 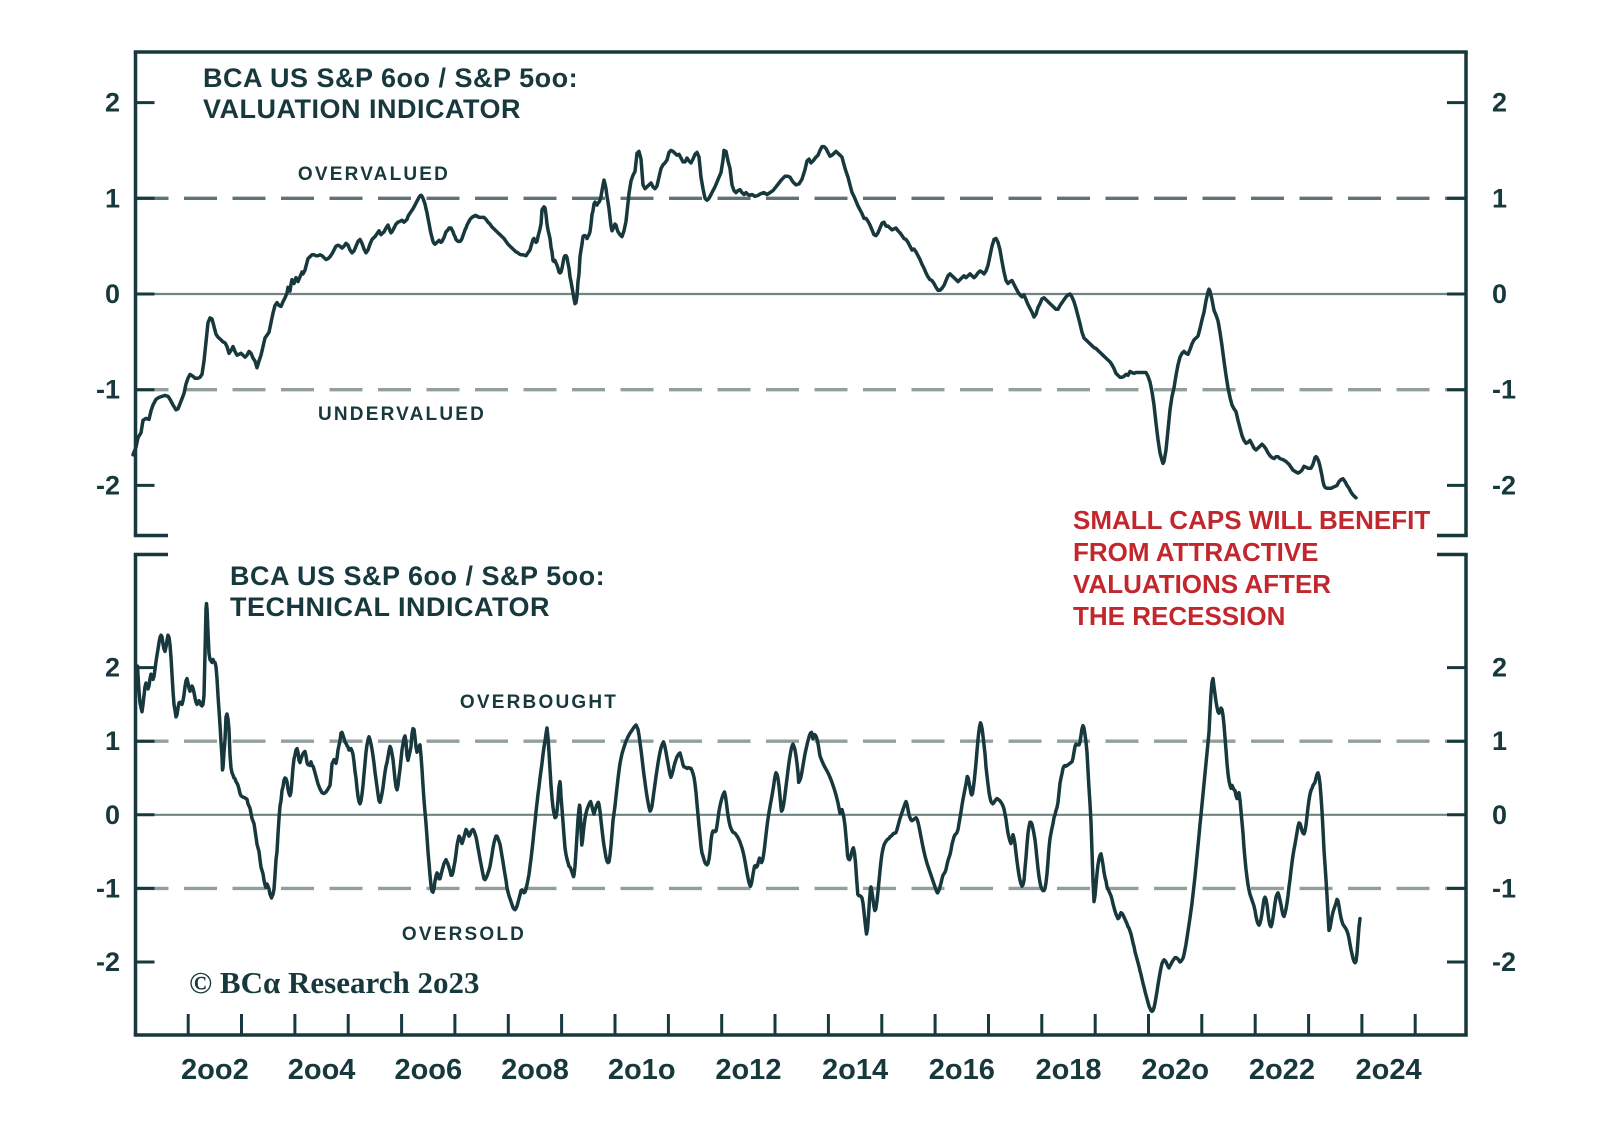 What do you see at coordinates (748, 1070) in the screenshot?
I see `svg-text: 2o12` at bounding box center [748, 1070].